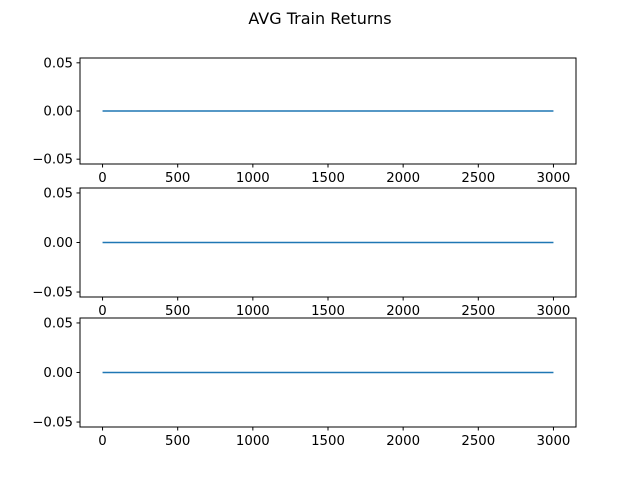 The height and width of the screenshot is (480, 640). Describe the element at coordinates (52, 423) in the screenshot. I see `subplot-3-ytick-label-0: −0.05` at that location.